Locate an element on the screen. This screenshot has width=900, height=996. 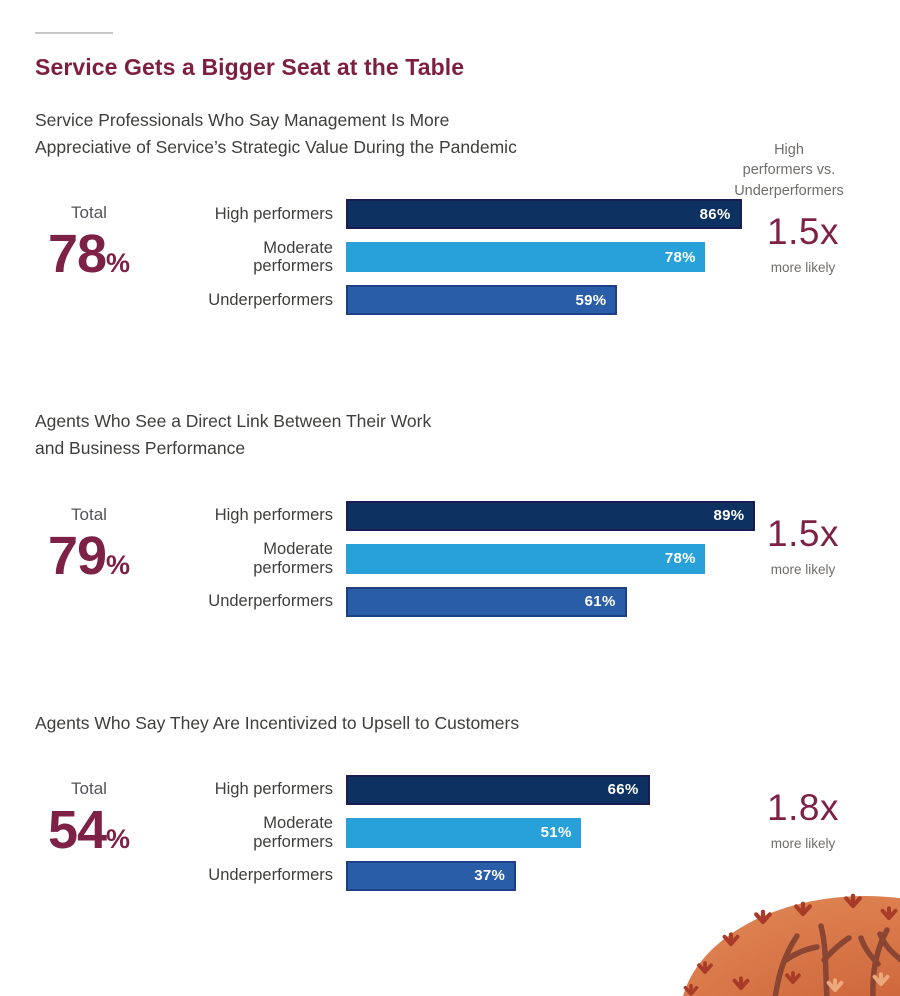
bar-row: Underperformers 61% is located at coordinates (449, 601).